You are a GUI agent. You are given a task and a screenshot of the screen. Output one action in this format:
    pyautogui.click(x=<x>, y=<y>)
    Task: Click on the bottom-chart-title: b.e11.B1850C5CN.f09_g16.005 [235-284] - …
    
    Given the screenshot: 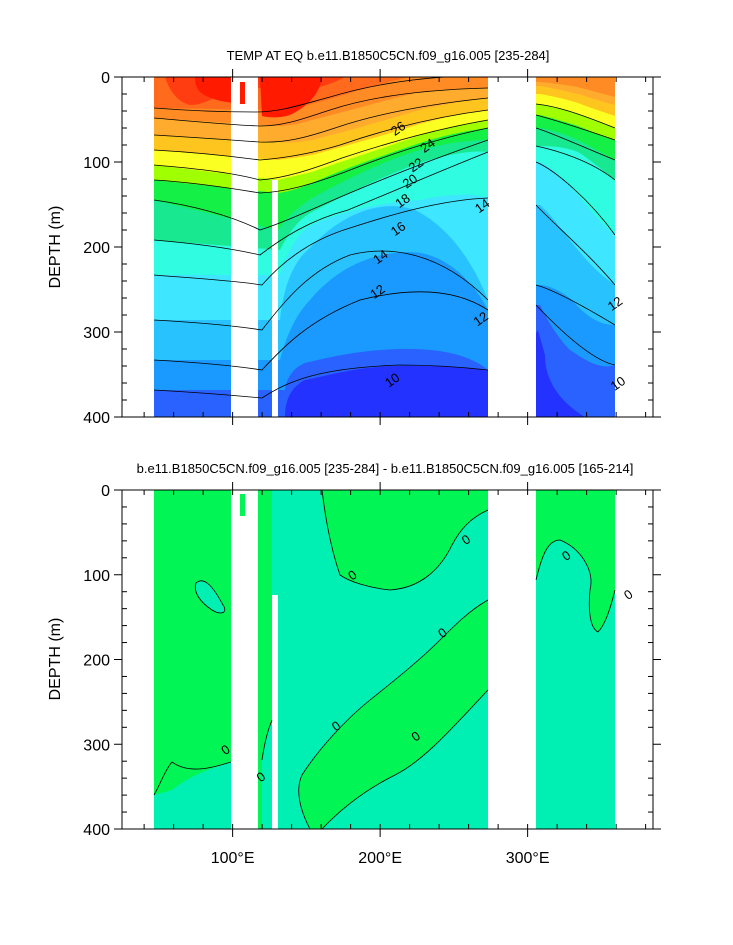 What is the action you would take?
    pyautogui.click(x=385, y=468)
    